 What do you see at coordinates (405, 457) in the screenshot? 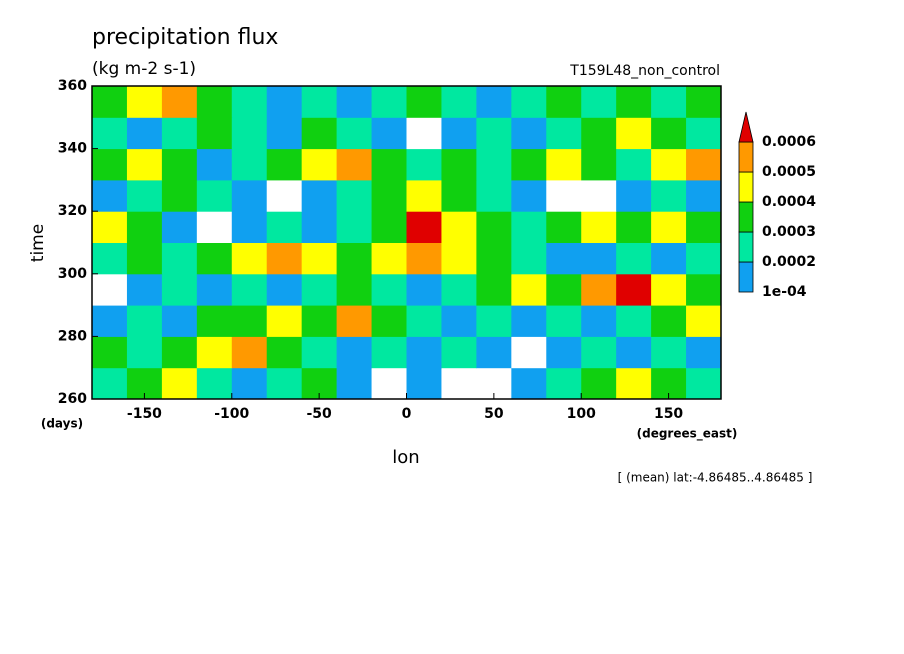
I see `x-axis-title: lon` at bounding box center [405, 457].